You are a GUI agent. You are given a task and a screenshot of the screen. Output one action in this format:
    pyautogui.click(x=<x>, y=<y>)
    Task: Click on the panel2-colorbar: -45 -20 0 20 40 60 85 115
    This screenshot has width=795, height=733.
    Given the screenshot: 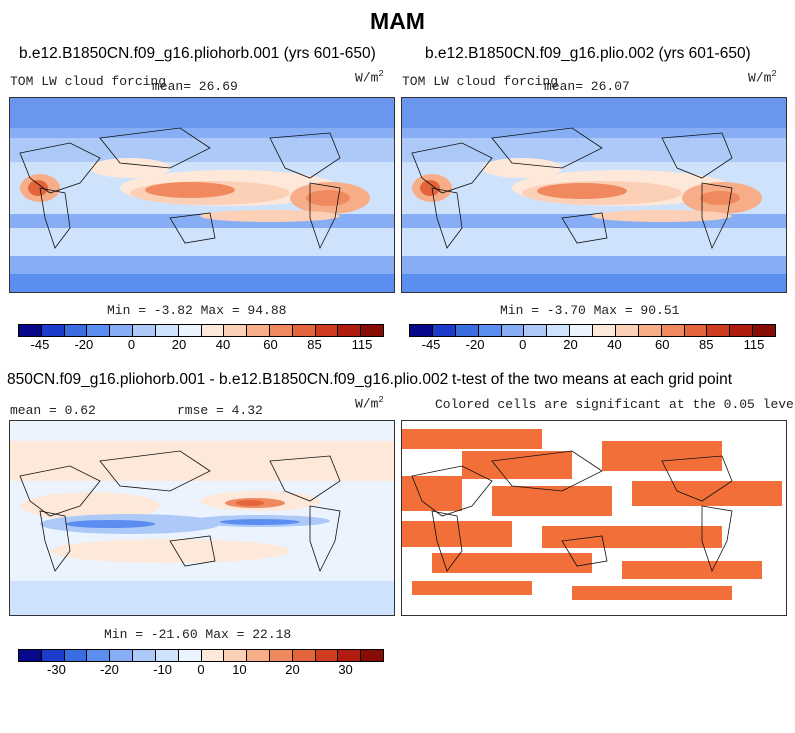 What is the action you would take?
    pyautogui.click(x=592, y=338)
    